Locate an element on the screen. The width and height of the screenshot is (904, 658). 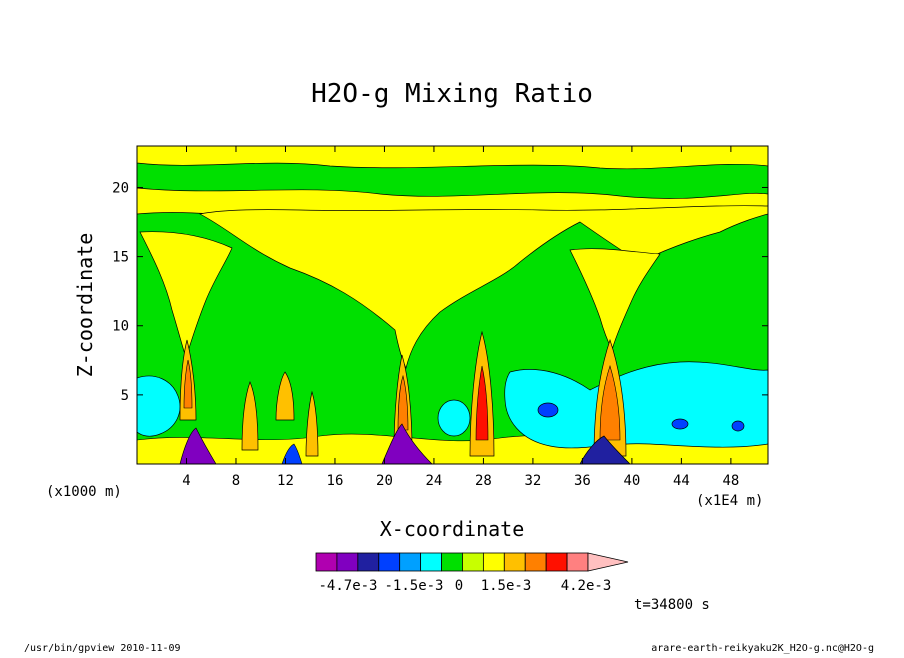
field-yellow-right-column is located at coordinates (615, 299).